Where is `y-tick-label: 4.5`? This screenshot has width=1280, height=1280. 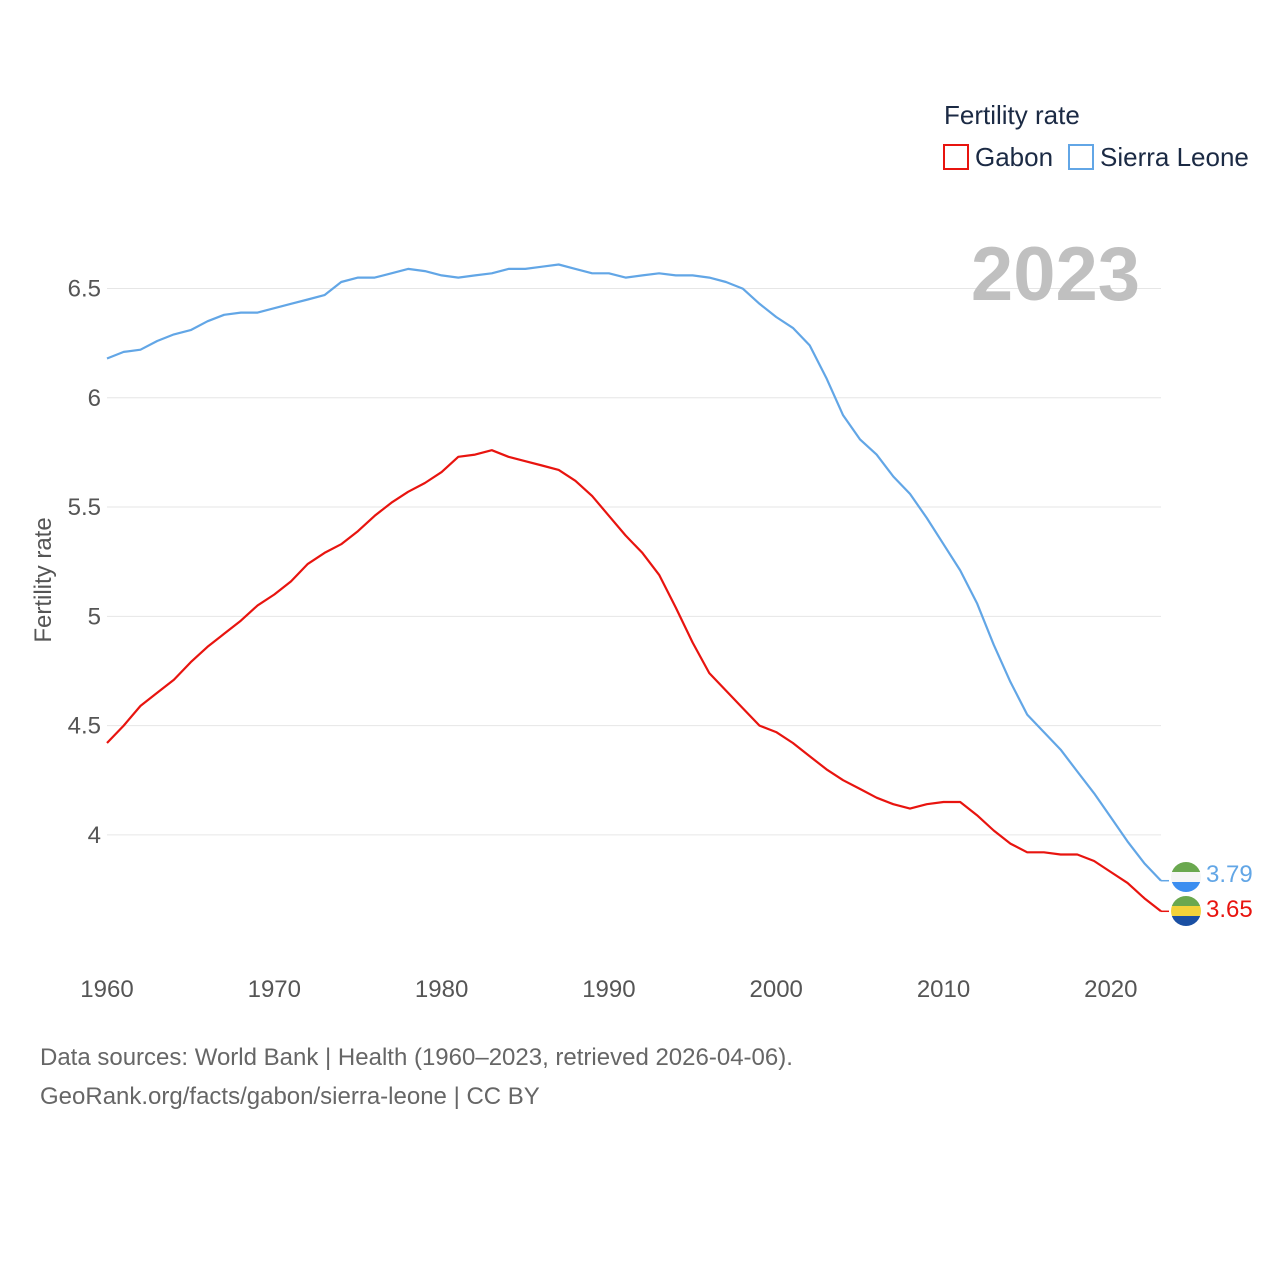
y-tick-label: 4.5 is located at coordinates (84, 726).